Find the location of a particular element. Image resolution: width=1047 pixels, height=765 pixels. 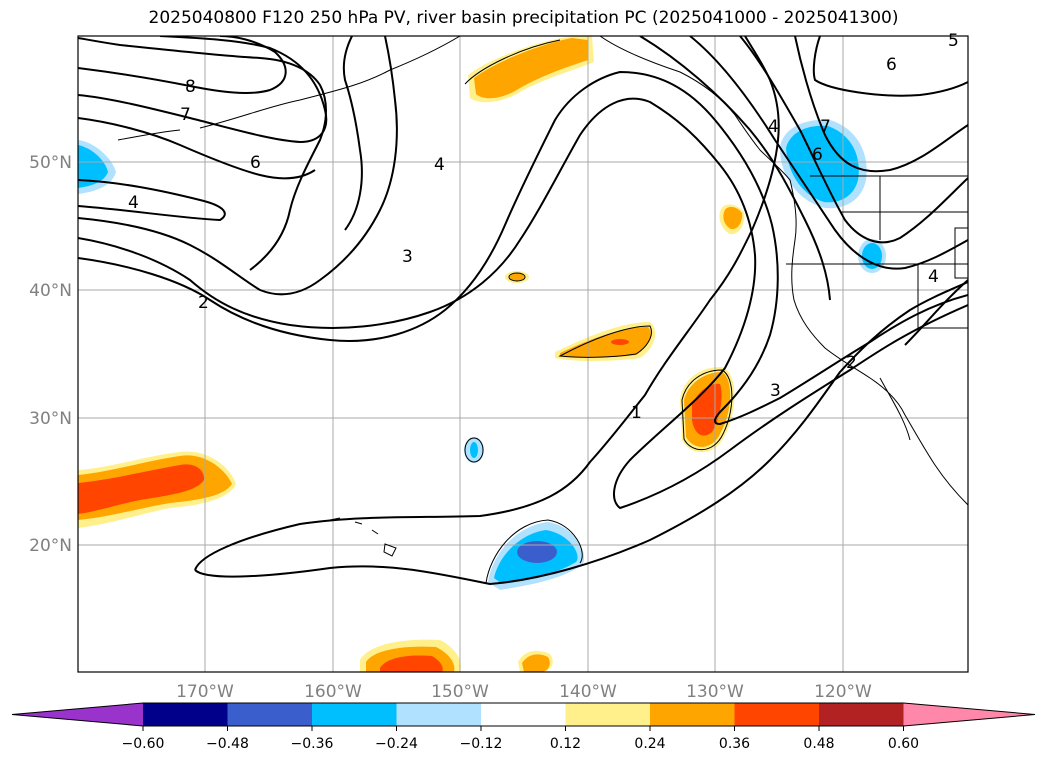

colorbar-extend-max is located at coordinates (969, 714).